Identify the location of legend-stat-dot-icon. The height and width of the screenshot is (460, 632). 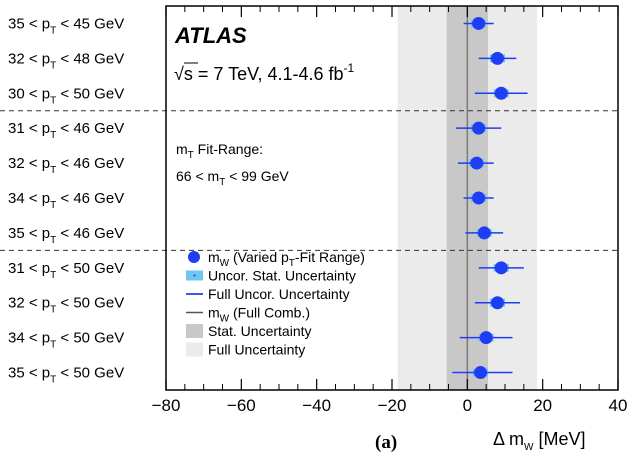
(194, 275).